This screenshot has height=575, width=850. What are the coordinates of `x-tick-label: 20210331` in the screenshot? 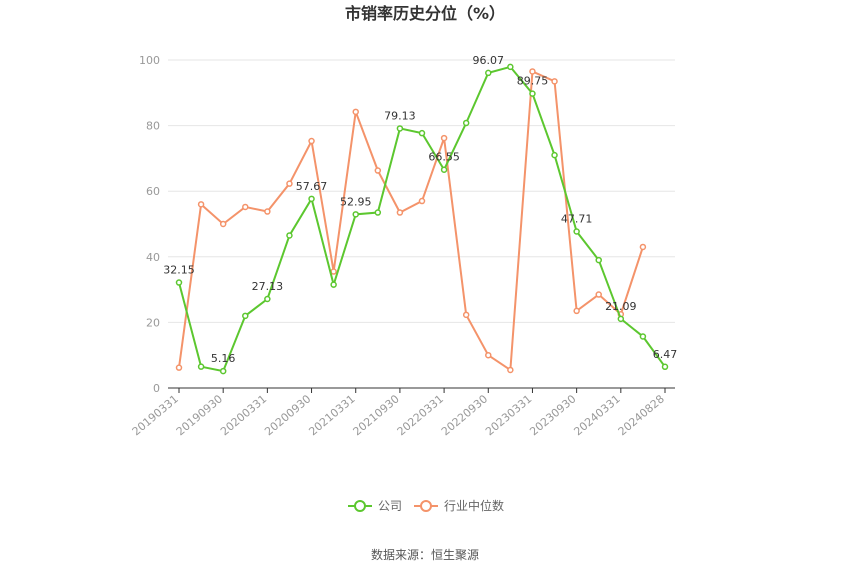 It's located at (331, 415).